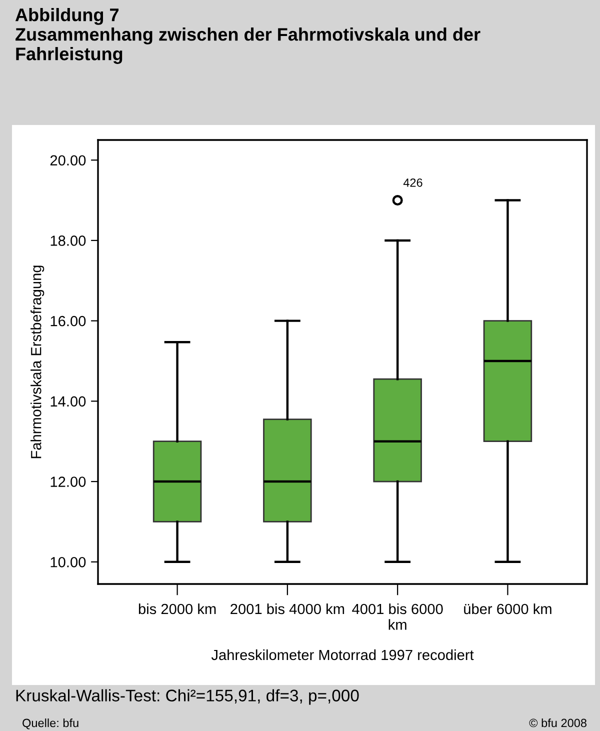 The height and width of the screenshot is (731, 600). I want to click on text: Kruskal-Wallis-Test: Chi²=155,91, df=3, p=,000, so click(187, 697).